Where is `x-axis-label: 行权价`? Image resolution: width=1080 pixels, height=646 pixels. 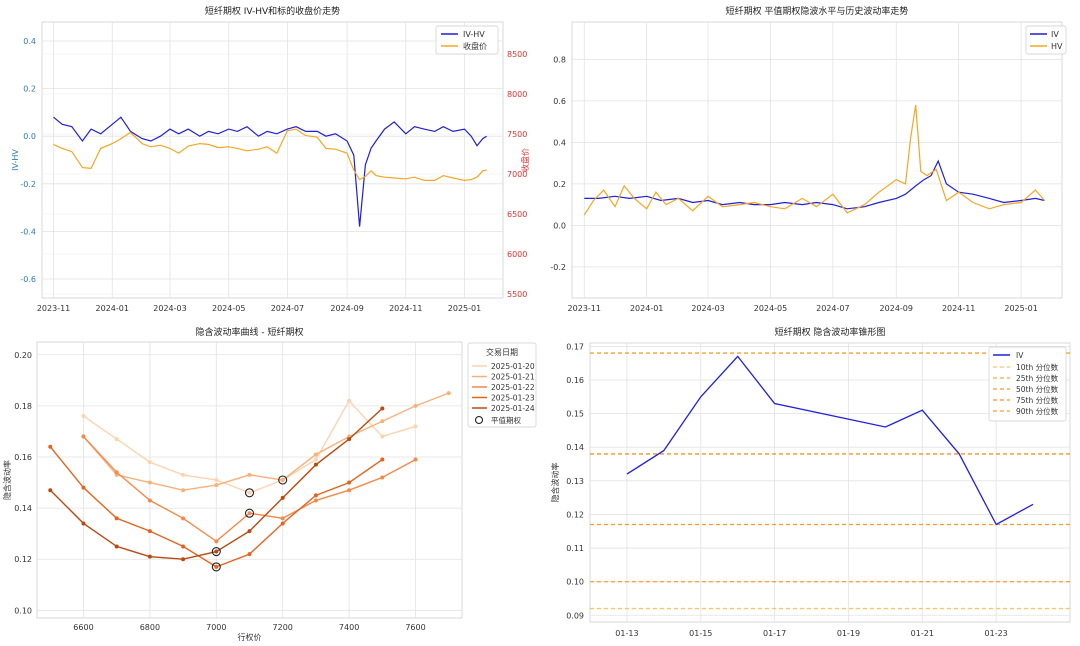 x-axis-label: 行权价 is located at coordinates (250, 637).